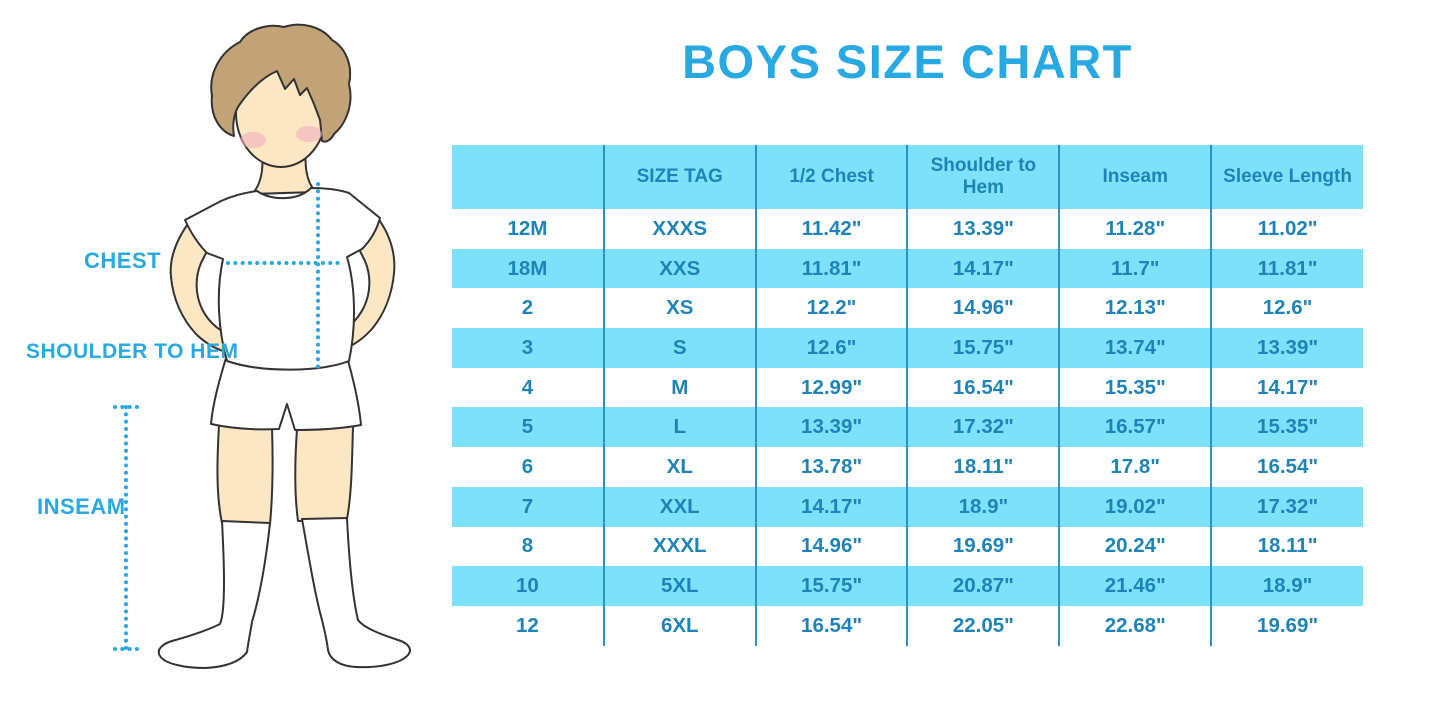  I want to click on table-cell: L, so click(679, 427).